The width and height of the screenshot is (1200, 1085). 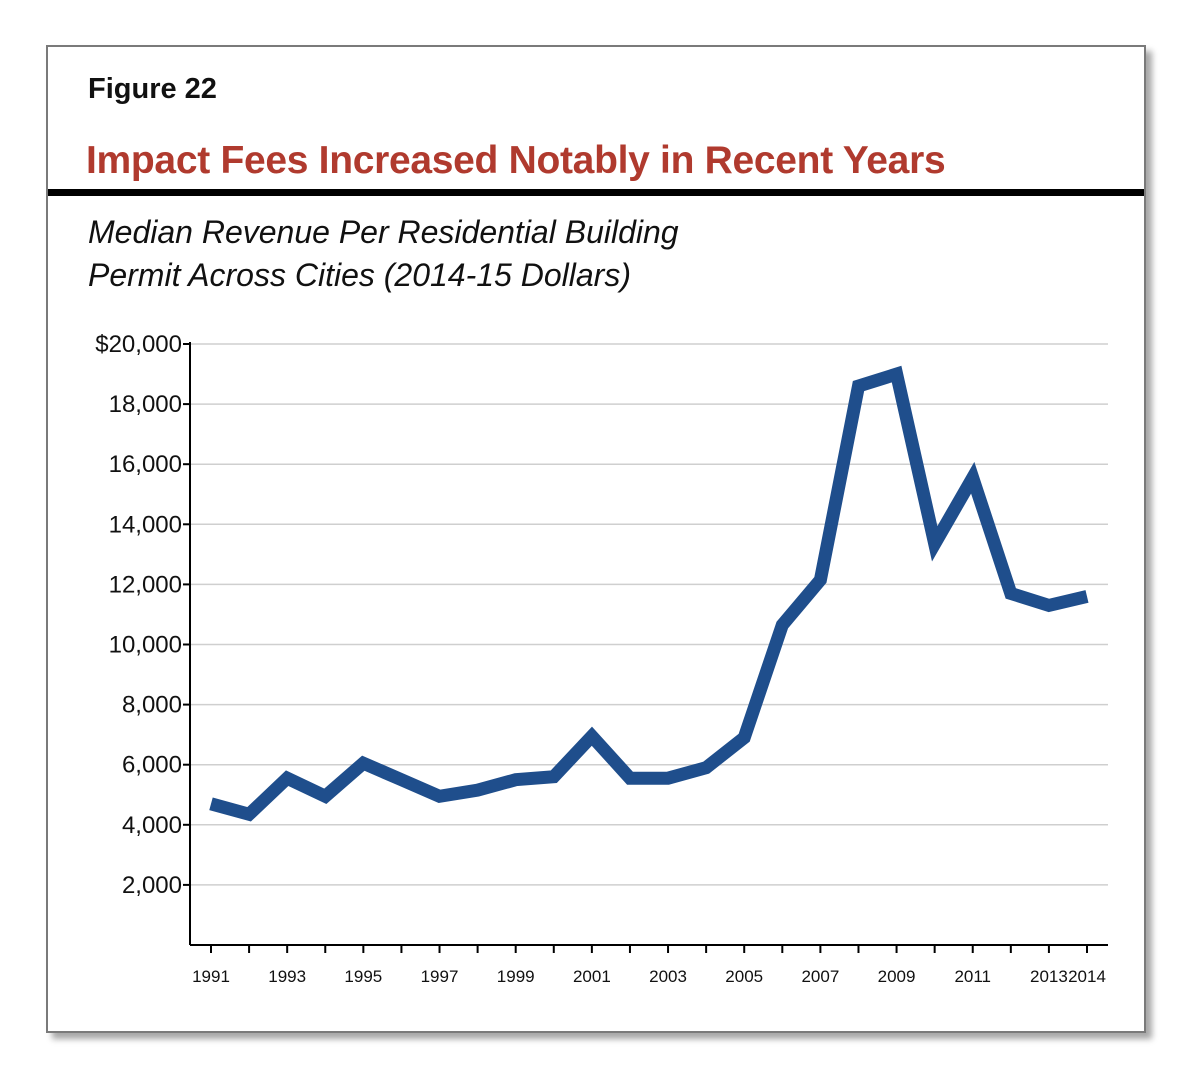 What do you see at coordinates (668, 976) in the screenshot?
I see `x-tick-label: 2003` at bounding box center [668, 976].